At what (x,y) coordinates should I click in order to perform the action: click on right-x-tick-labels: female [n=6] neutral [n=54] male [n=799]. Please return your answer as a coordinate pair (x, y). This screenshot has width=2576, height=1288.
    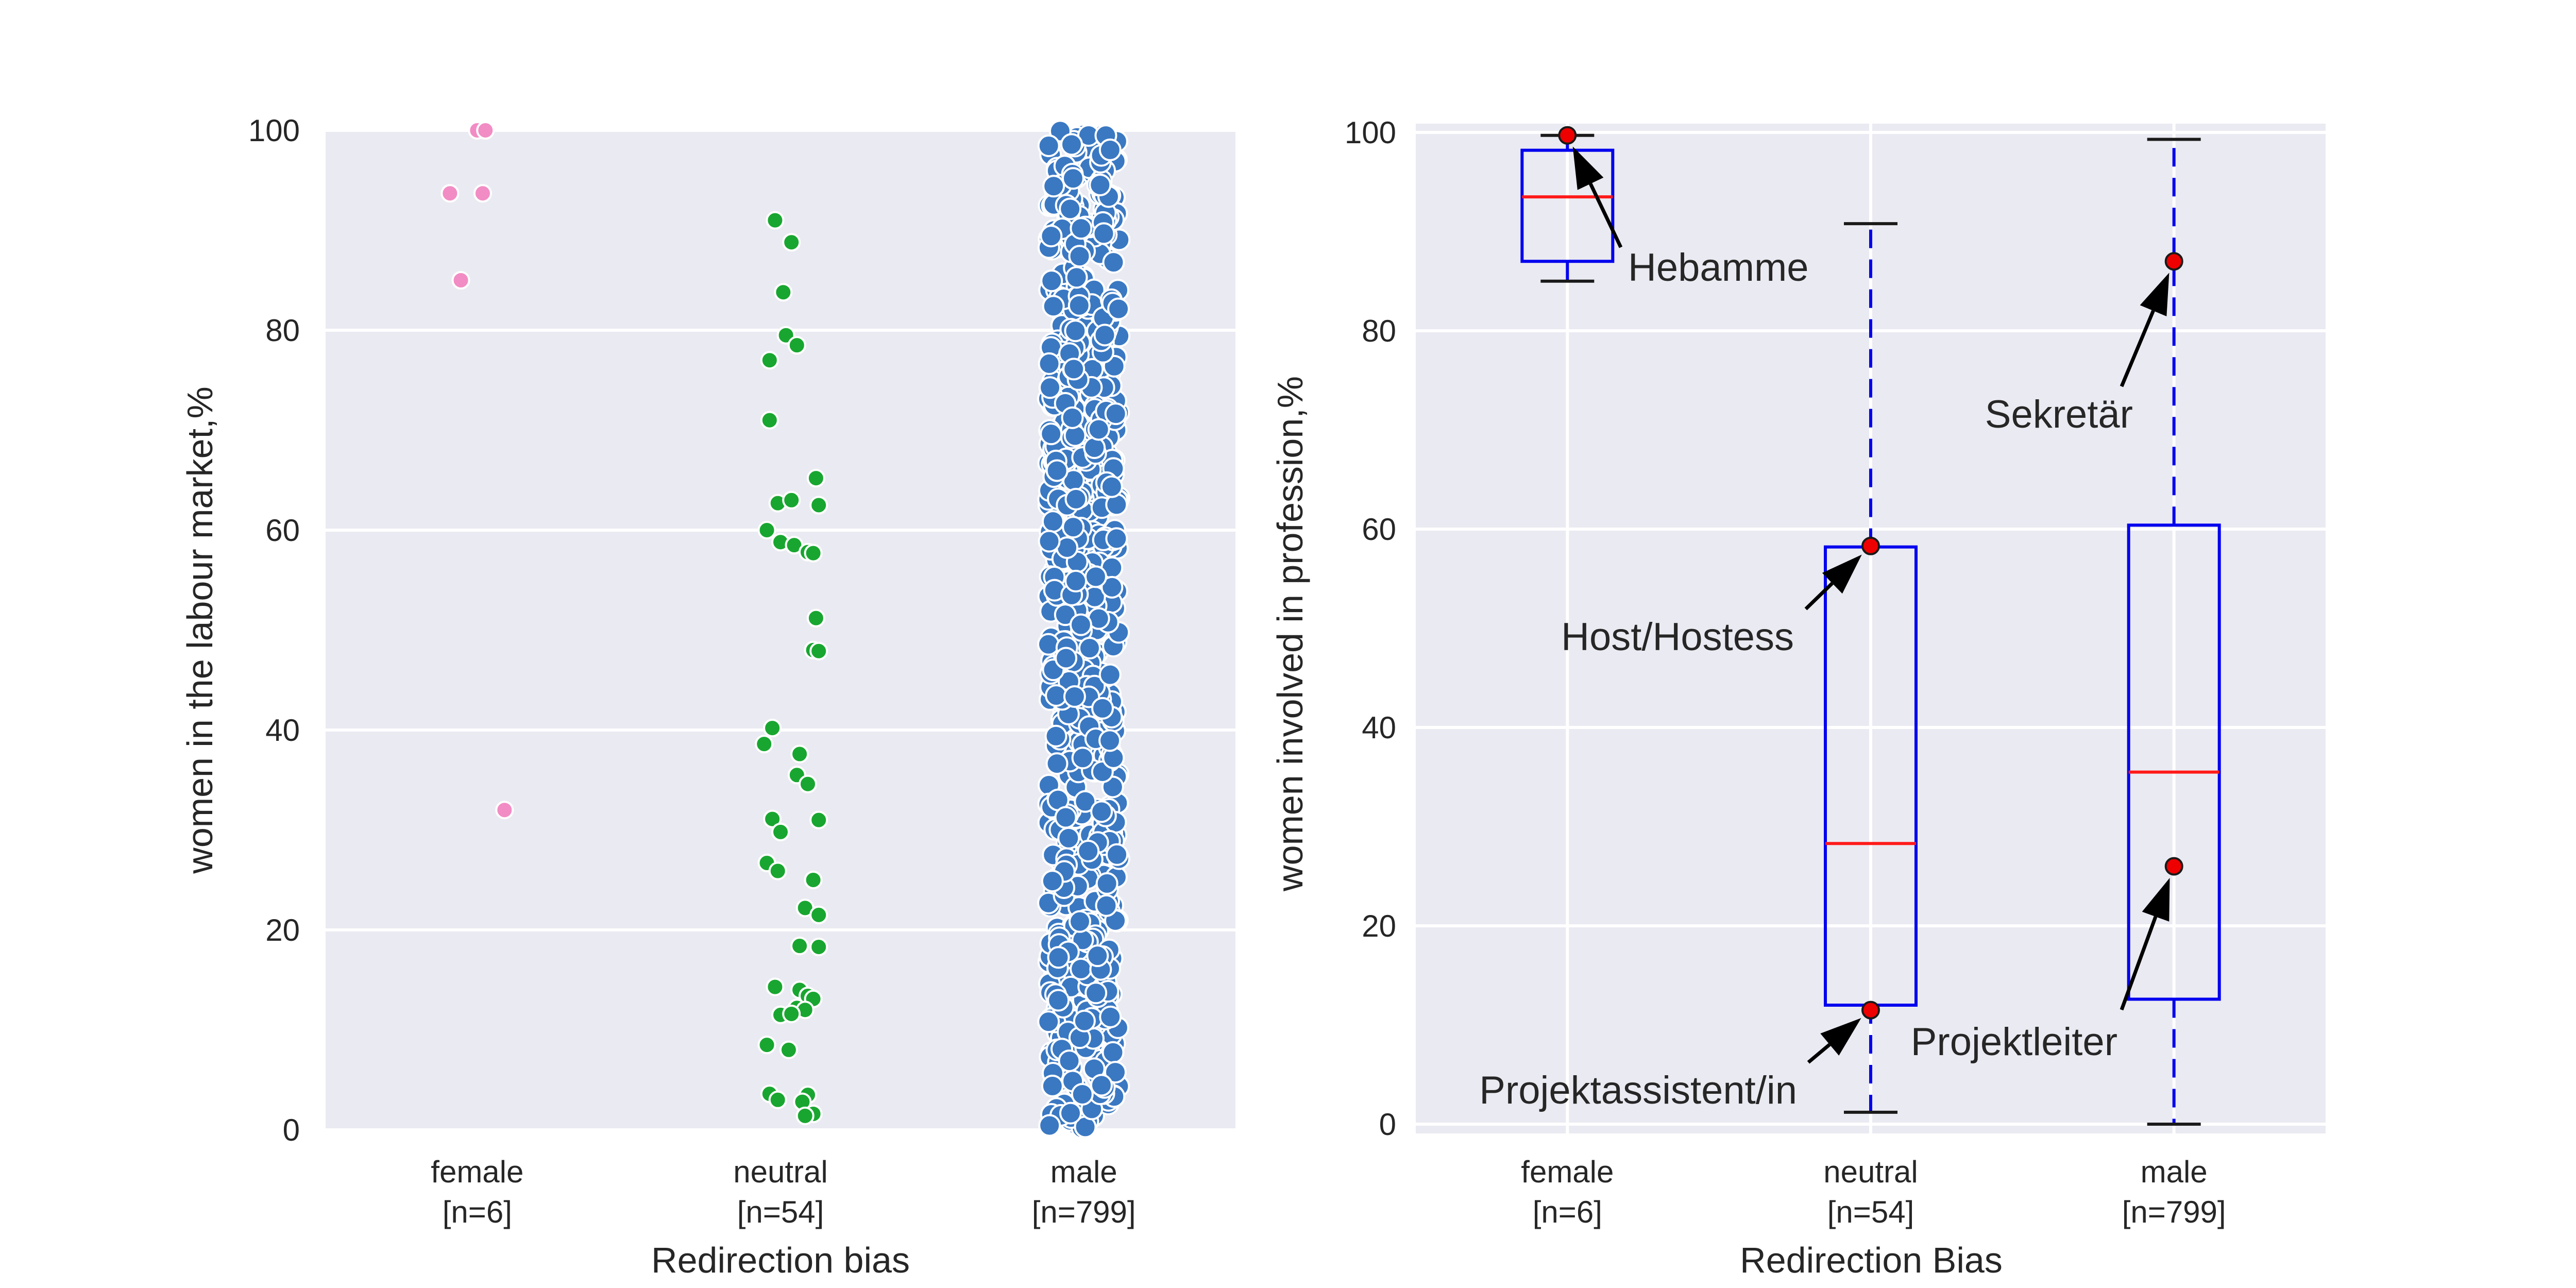
    Looking at the image, I should click on (1873, 1192).